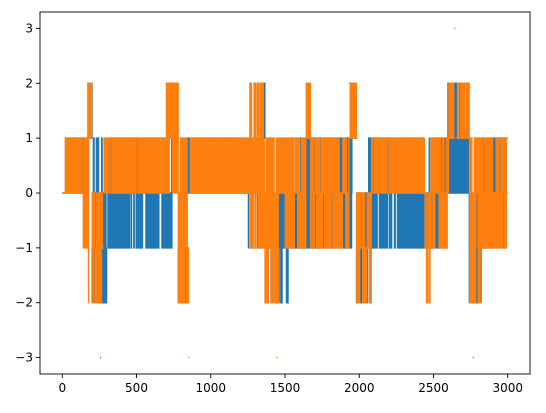 Image resolution: width=546 pixels, height=413 pixels. Describe the element at coordinates (507, 388) in the screenshot. I see `x-tick-label: 3000` at that location.